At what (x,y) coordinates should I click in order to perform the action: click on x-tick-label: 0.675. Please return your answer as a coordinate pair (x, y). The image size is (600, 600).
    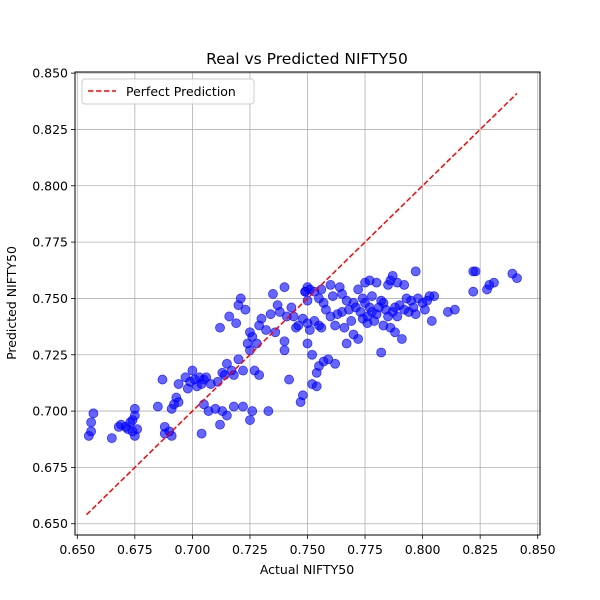
    Looking at the image, I should click on (135, 549).